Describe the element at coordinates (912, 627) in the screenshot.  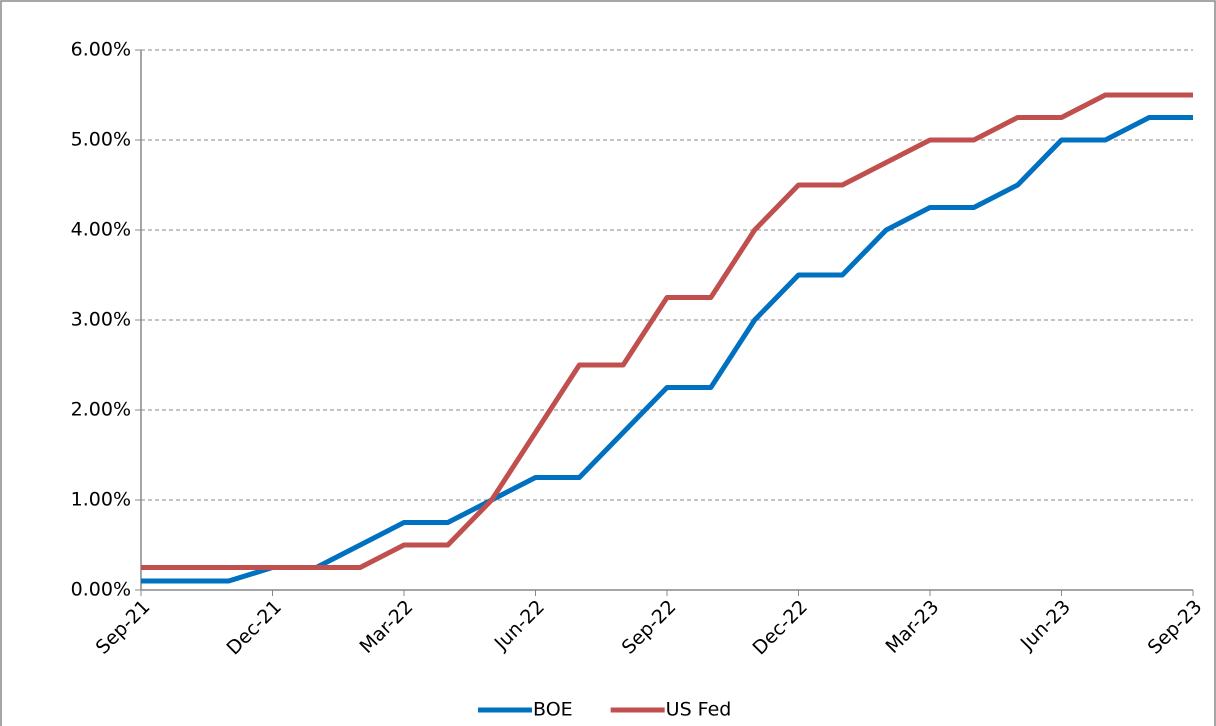
I see `x-tick-label: Mar-23` at that location.